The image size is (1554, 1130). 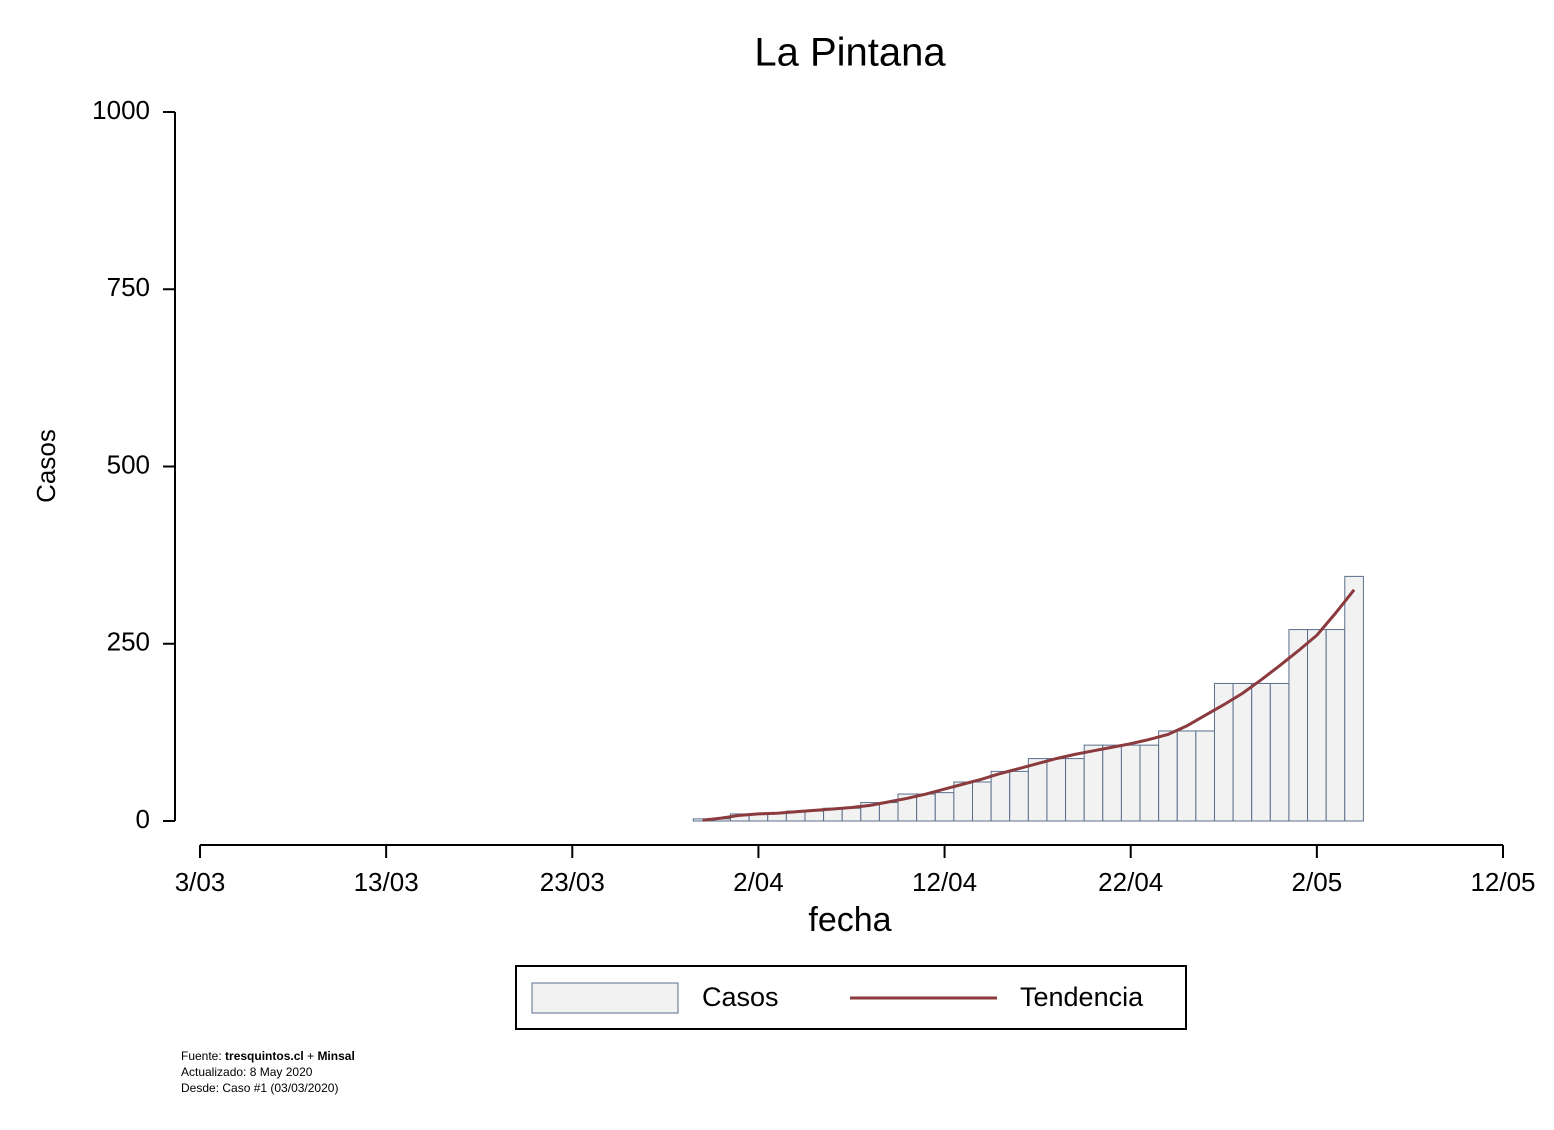 I want to click on legend-label: Tendencia, so click(x=1082, y=997).